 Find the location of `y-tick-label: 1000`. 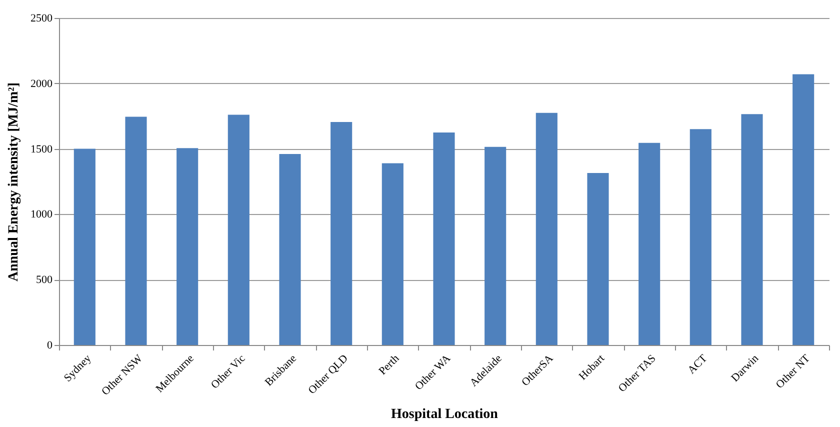

y-tick-label: 1000 is located at coordinates (41, 214).